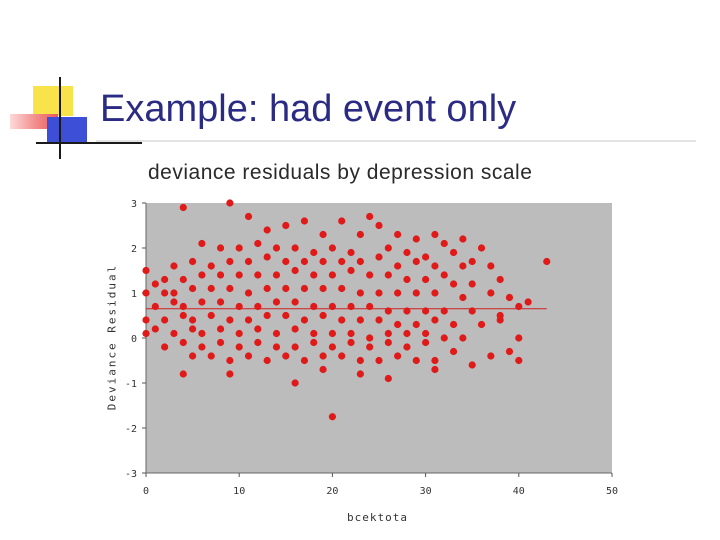 The width and height of the screenshot is (720, 540). Describe the element at coordinates (134, 339) in the screenshot. I see `y-tick-label: 0` at that location.